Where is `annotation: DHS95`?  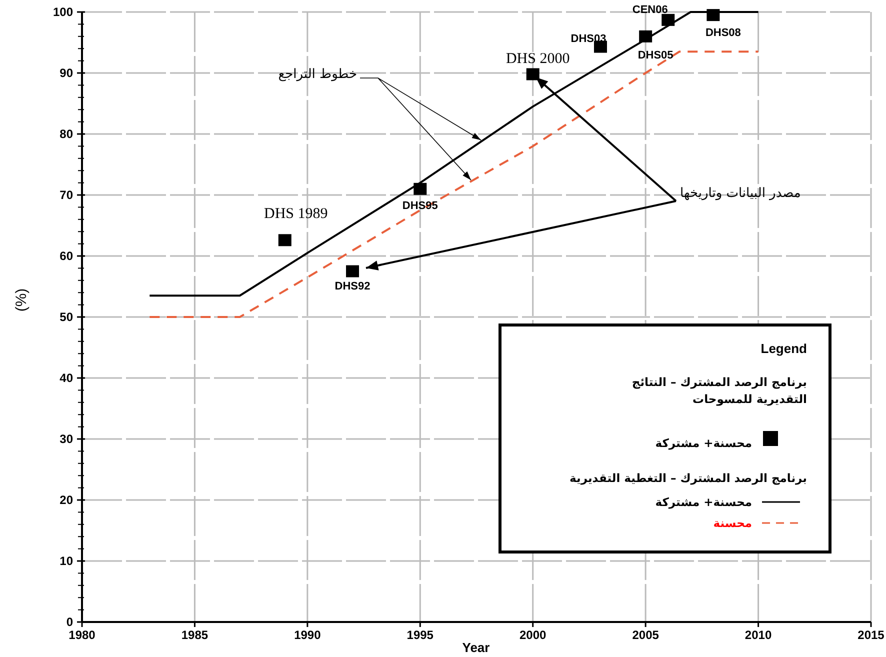
annotation: DHS95 is located at coordinates (420, 206).